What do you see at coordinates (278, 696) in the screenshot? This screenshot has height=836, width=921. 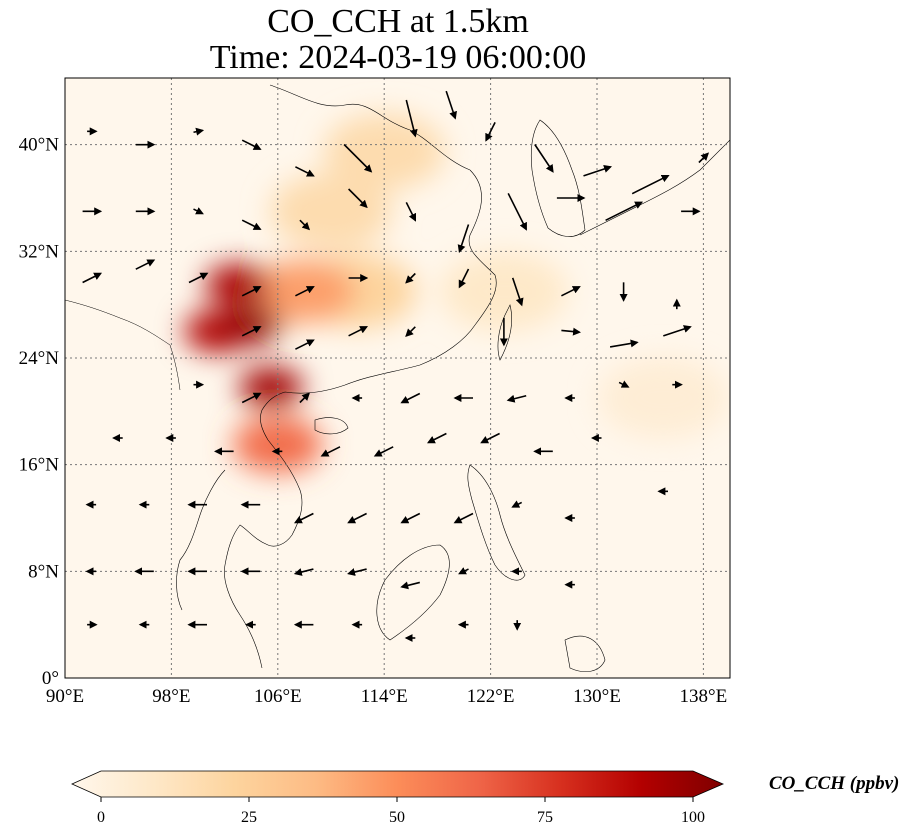 I see `lon-tick-label: 106°E` at bounding box center [278, 696].